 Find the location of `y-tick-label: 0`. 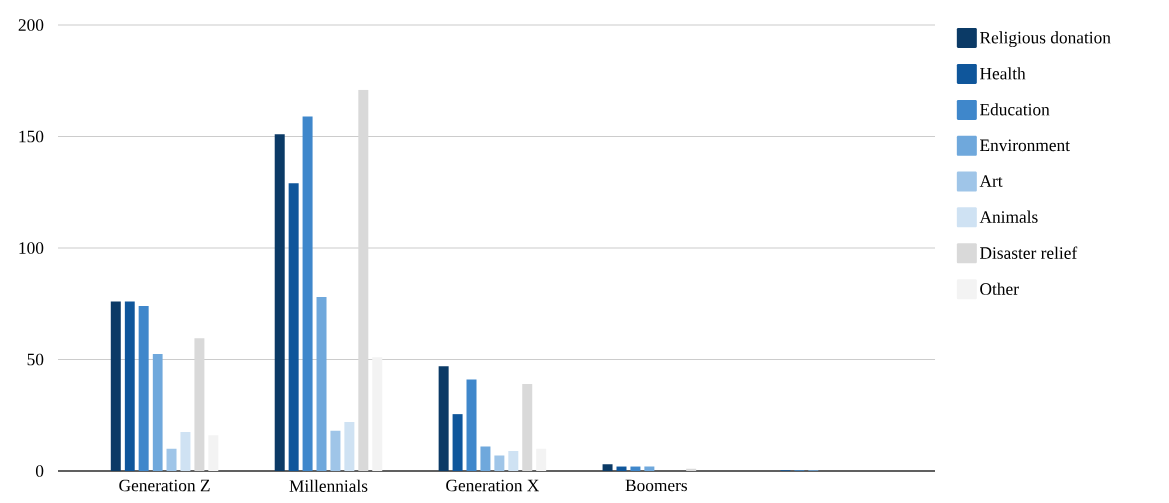

y-tick-label: 0 is located at coordinates (39, 471).